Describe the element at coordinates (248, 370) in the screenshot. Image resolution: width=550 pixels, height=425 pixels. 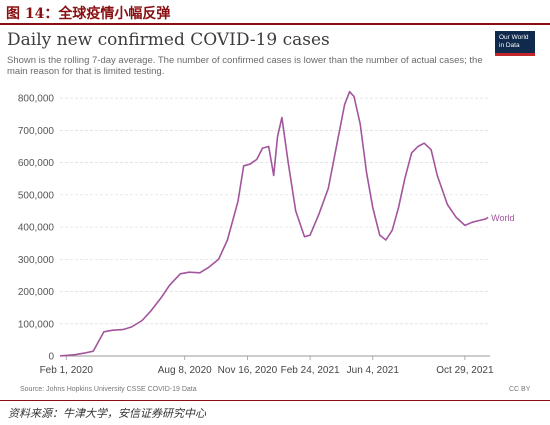
I see `x-tick-label: Nov 16, 2020` at that location.